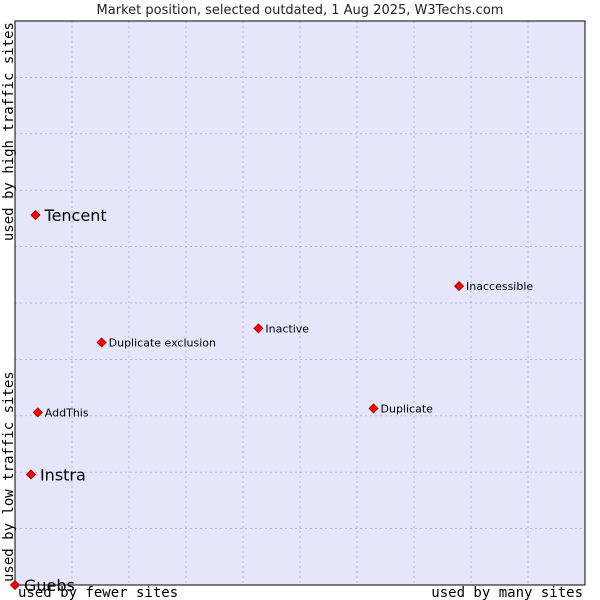  I want to click on data-point: Duplicate exclusion, so click(156, 342).